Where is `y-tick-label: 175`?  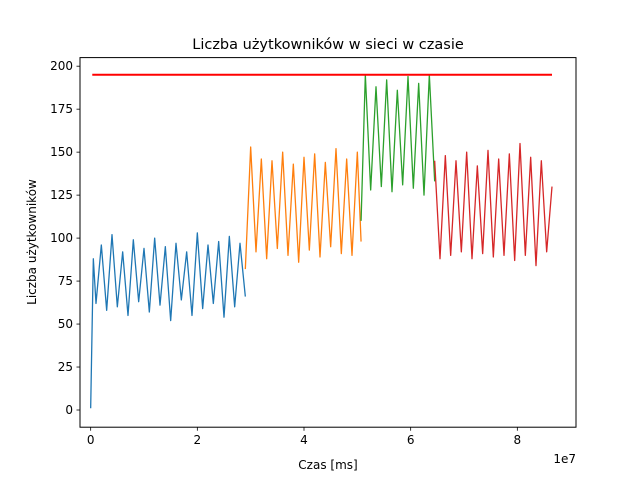 y-tick-label: 175 is located at coordinates (61, 109).